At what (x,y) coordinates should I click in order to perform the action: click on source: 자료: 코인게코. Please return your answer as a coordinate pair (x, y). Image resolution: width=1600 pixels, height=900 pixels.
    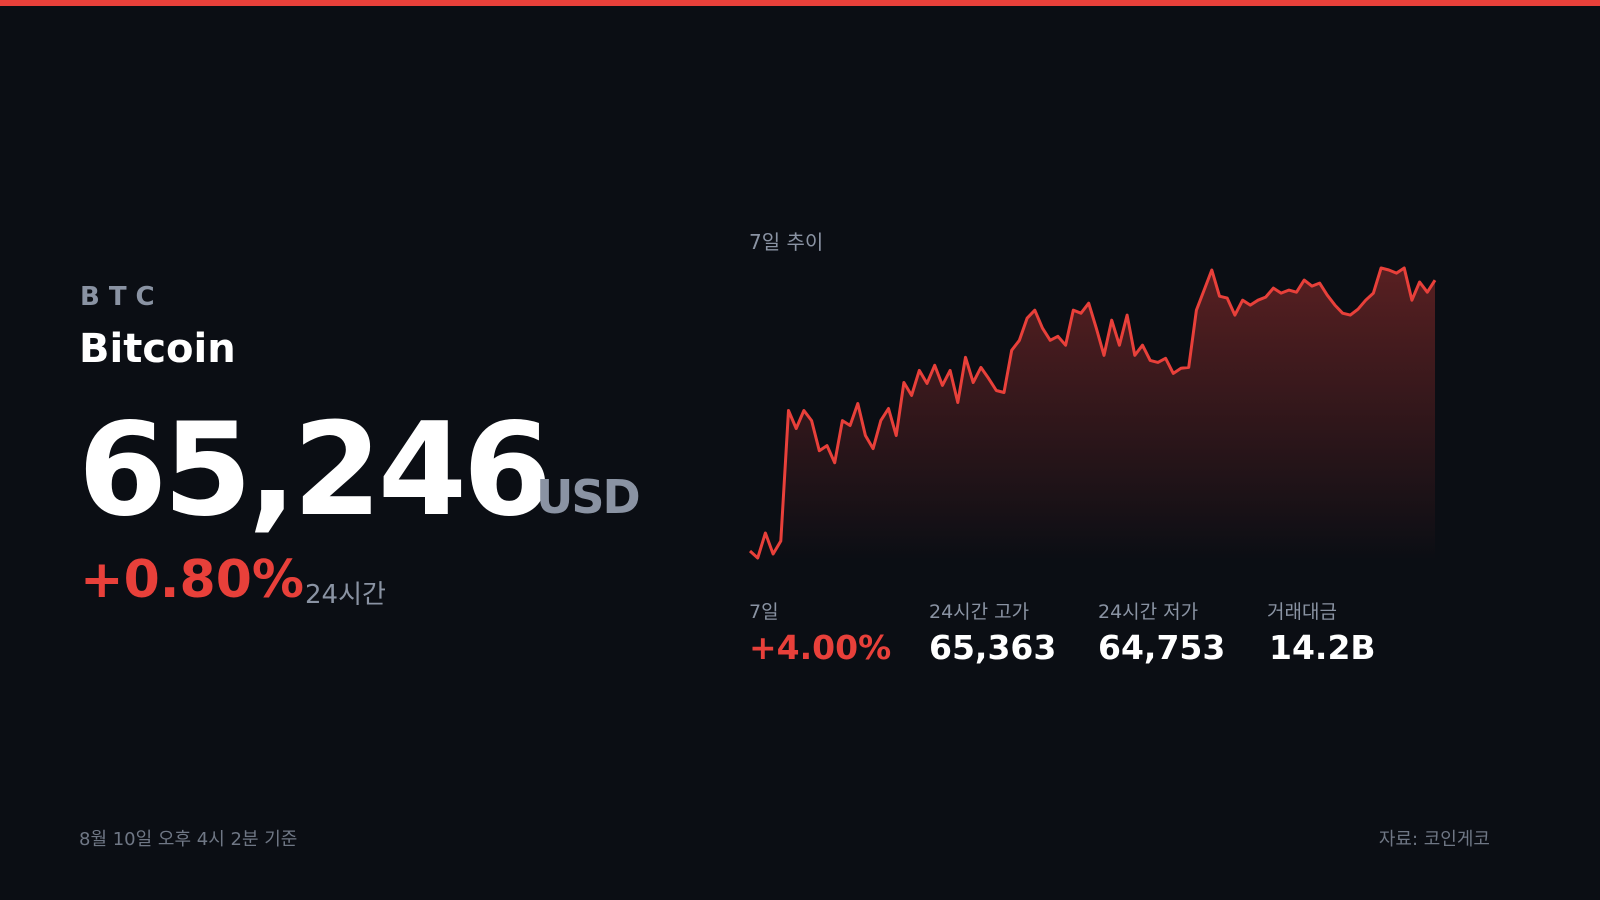
    Looking at the image, I should click on (1434, 839).